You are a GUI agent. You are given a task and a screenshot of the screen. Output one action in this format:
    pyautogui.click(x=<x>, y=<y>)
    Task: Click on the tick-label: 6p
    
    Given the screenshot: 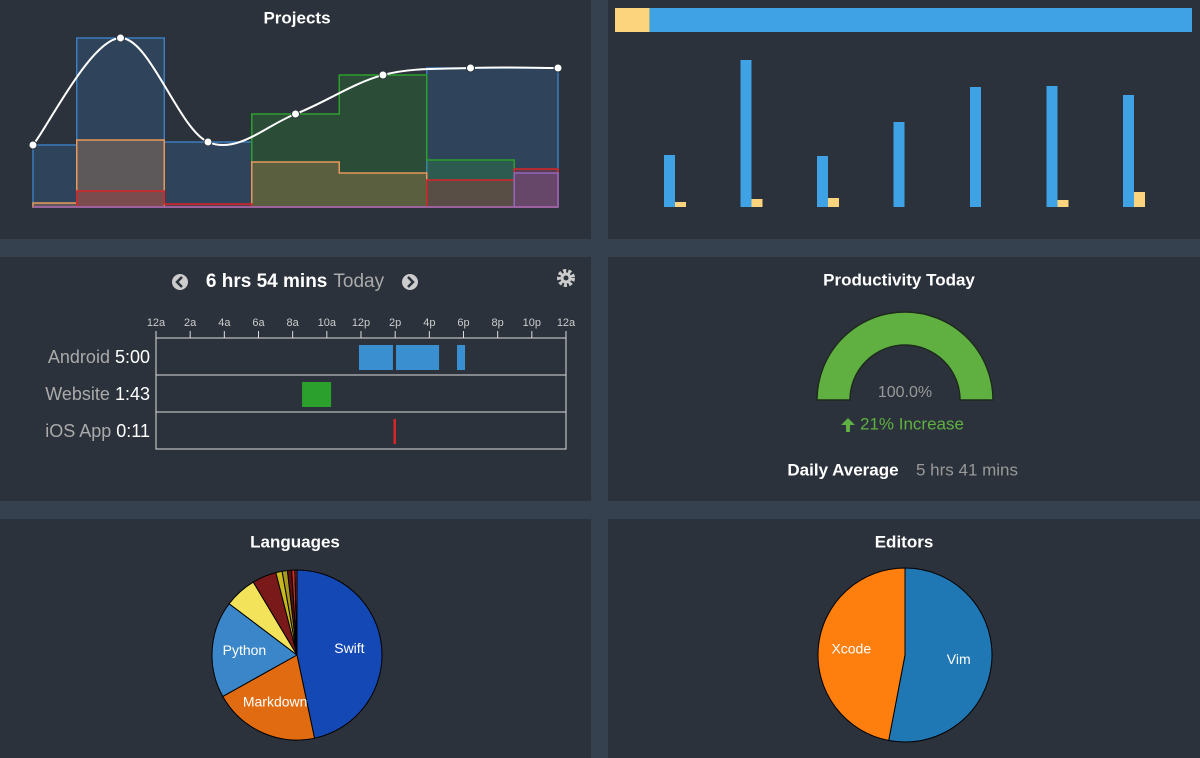 What is the action you would take?
    pyautogui.click(x=463, y=323)
    